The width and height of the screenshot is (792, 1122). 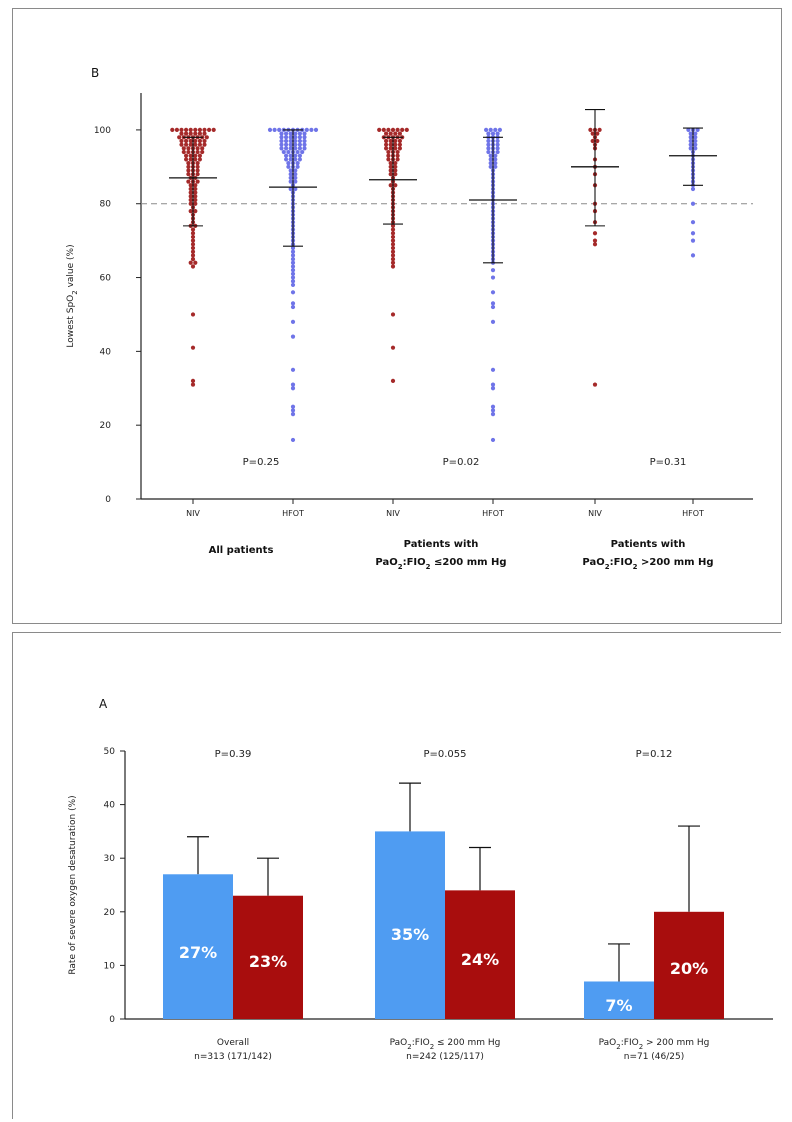 What do you see at coordinates (618, 1005) in the screenshot?
I see `bar-value-label: 7%` at bounding box center [618, 1005].